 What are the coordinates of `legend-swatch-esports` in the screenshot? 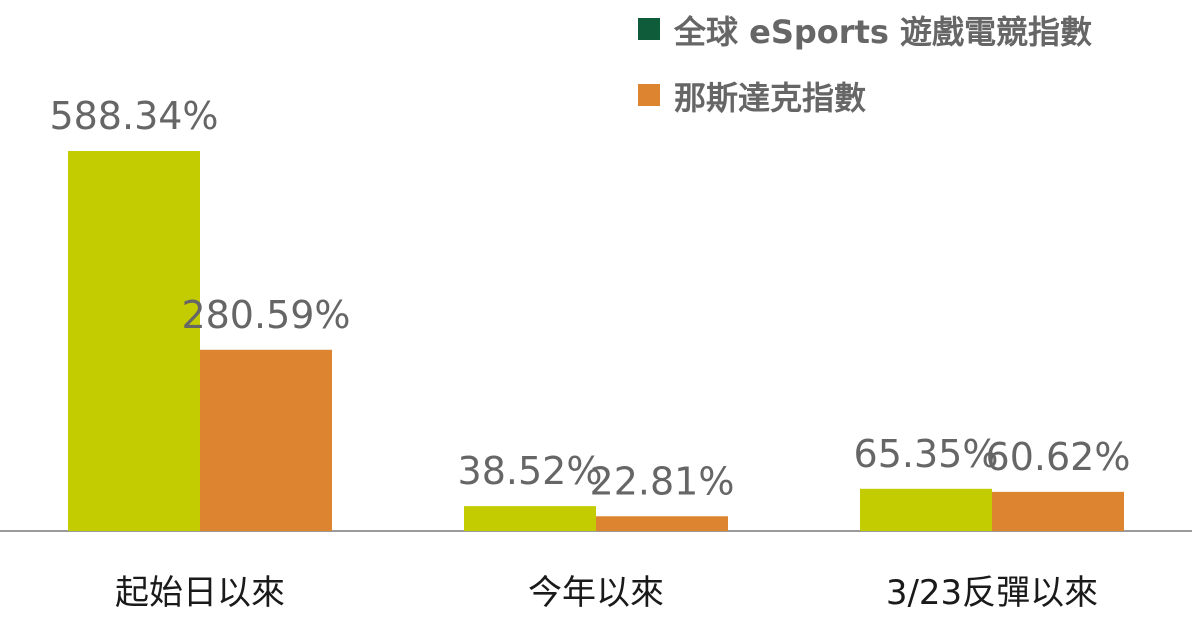 It's located at (649, 29).